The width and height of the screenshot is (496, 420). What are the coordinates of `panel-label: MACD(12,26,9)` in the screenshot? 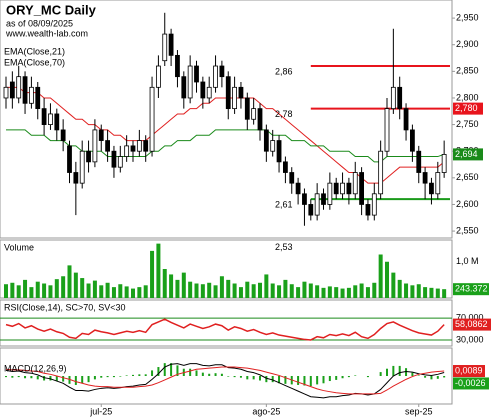 It's located at (35, 368).